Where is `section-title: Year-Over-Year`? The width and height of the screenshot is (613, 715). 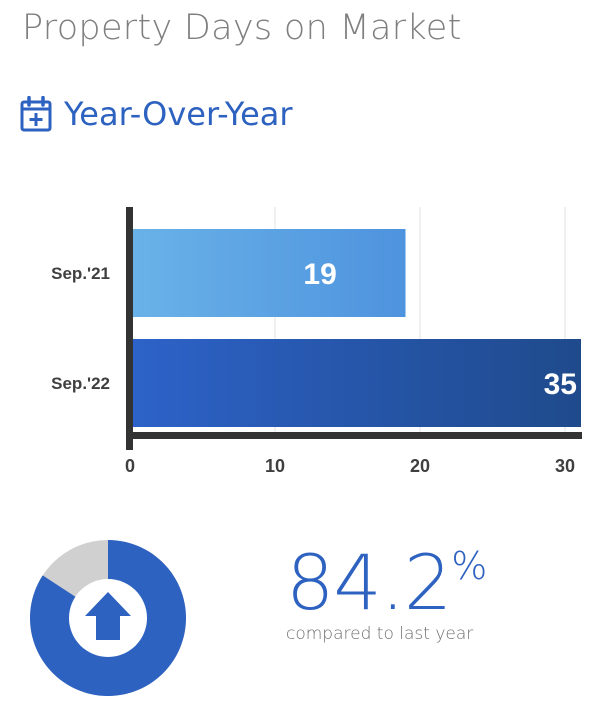
section-title: Year-Over-Year is located at coordinates (178, 114).